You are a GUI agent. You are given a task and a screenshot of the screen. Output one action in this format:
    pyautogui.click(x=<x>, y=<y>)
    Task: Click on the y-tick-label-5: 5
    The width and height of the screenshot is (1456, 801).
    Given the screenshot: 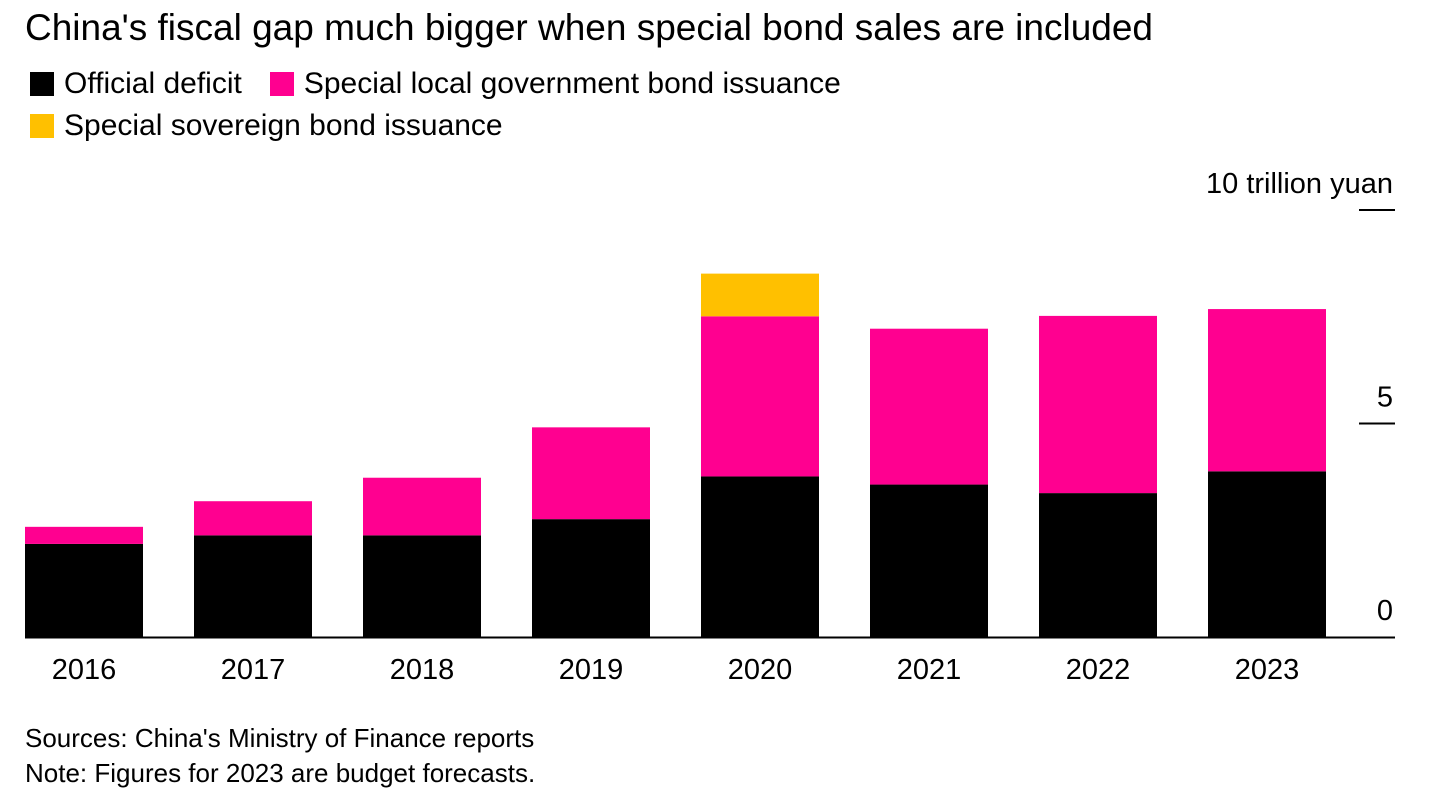 What is the action you would take?
    pyautogui.click(x=1385, y=398)
    